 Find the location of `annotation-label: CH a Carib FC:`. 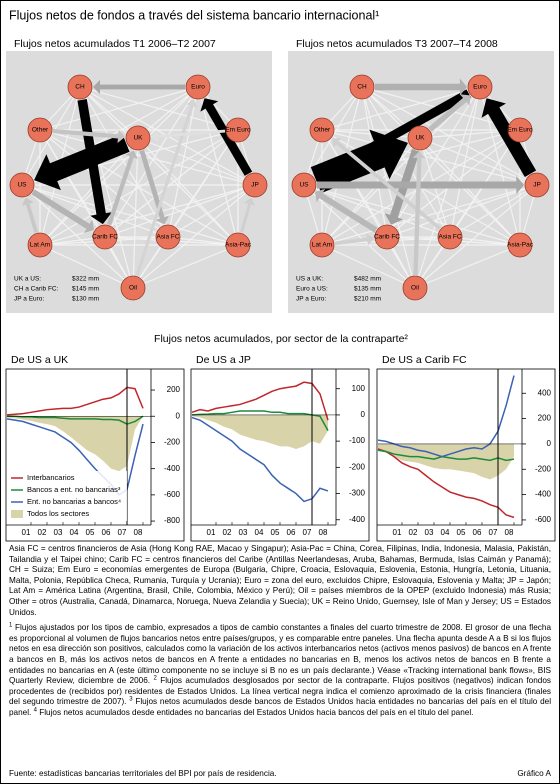

annotation-label: CH a Carib FC: is located at coordinates (36, 289).